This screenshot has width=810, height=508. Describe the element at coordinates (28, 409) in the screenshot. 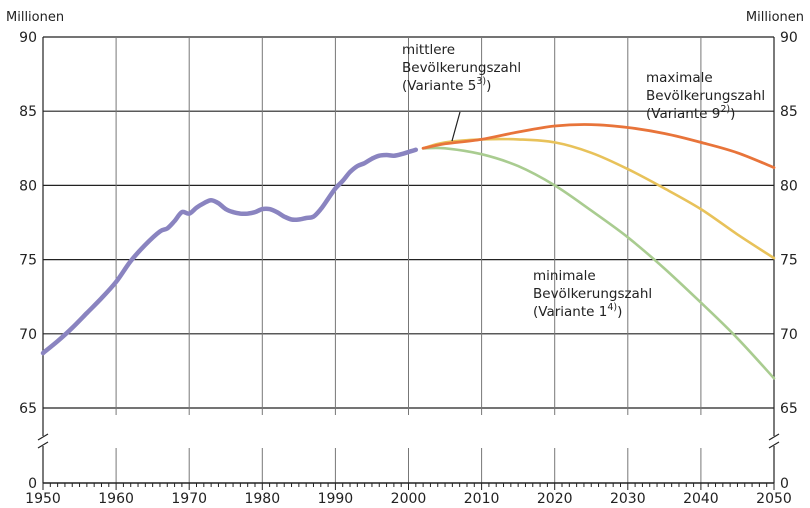

I see `y-tick-label-left-65: 65` at that location.